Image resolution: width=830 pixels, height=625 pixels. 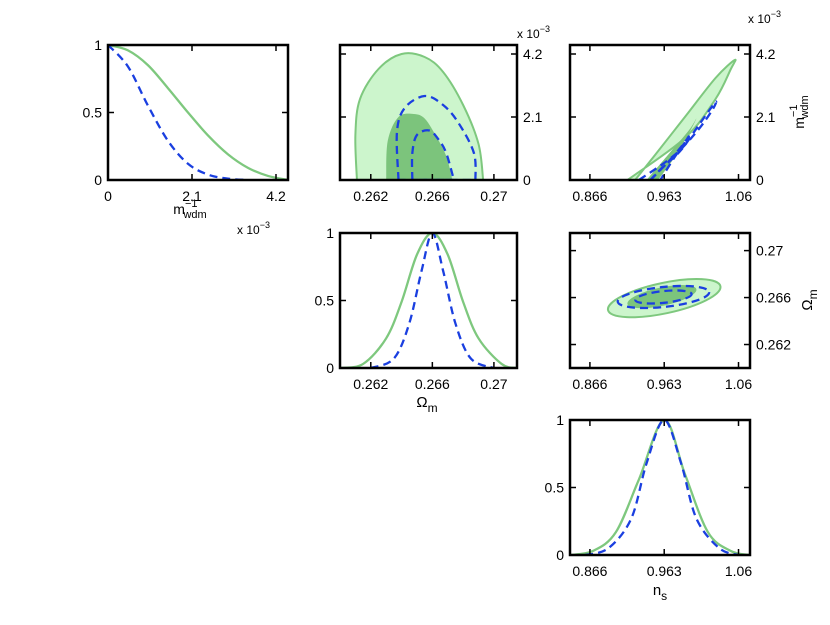 I want to click on ylabel-om-right: Ωm, so click(x=809, y=299).